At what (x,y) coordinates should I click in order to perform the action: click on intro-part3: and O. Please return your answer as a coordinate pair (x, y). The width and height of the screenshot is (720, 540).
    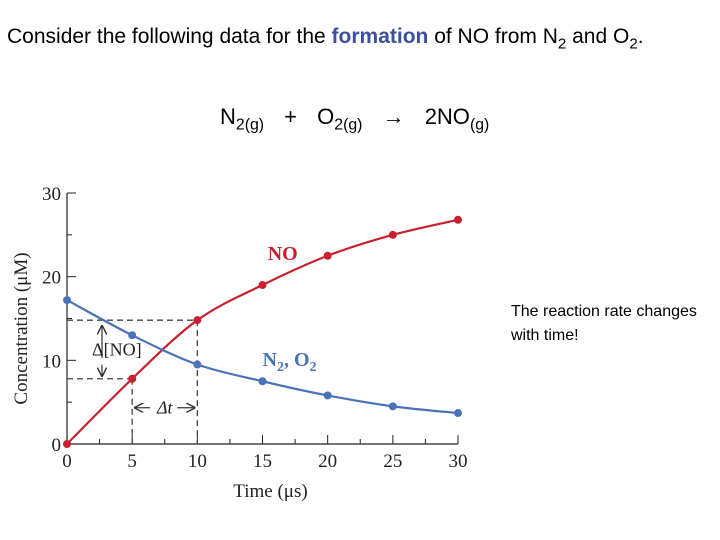
    Looking at the image, I should click on (598, 36).